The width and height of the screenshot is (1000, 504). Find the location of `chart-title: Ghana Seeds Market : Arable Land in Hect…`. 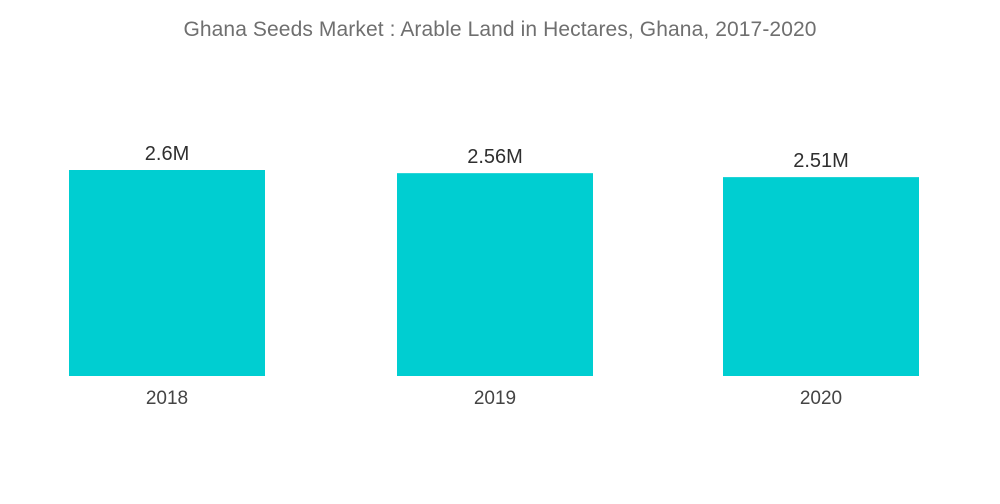

chart-title: Ghana Seeds Market : Arable Land in Hect… is located at coordinates (500, 29).